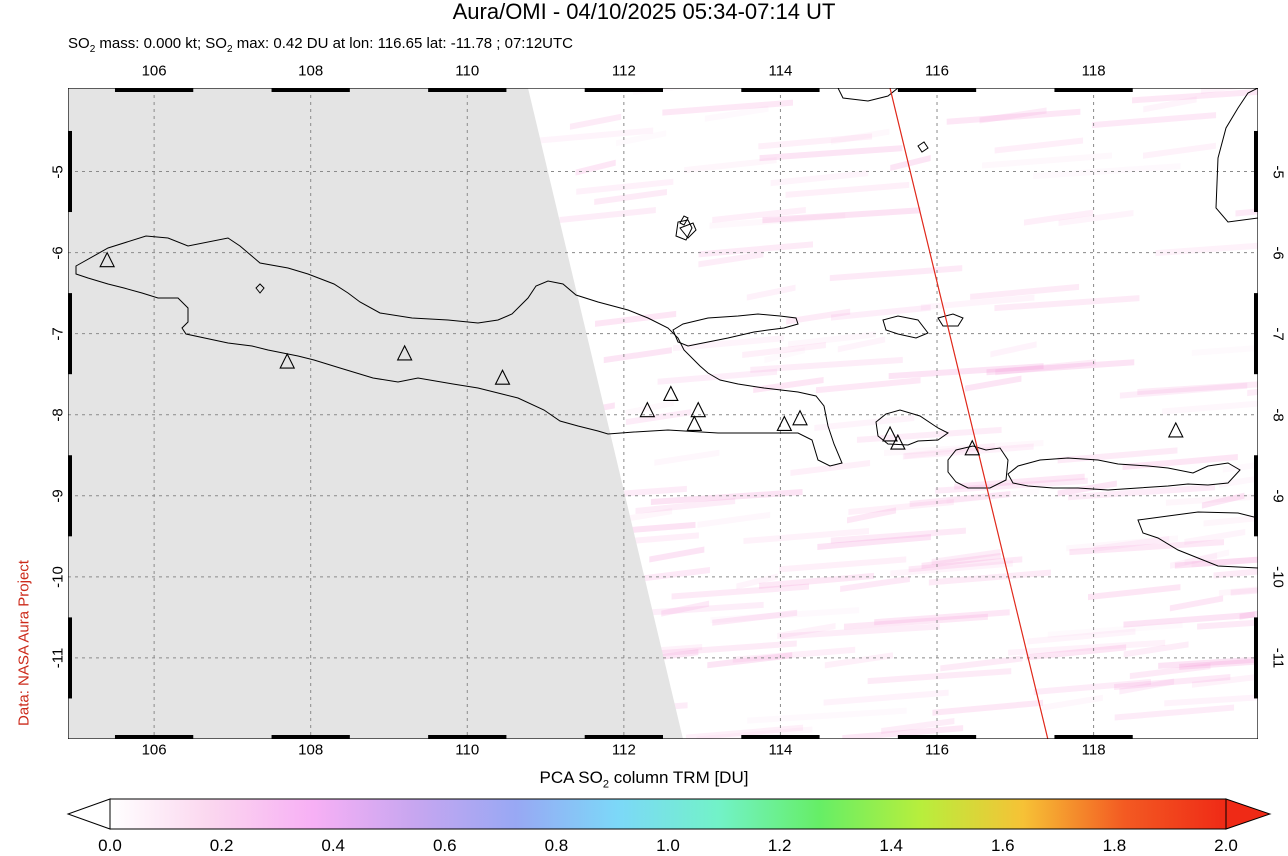  I want to click on lon-label-bottom: 118, so click(1093, 750).